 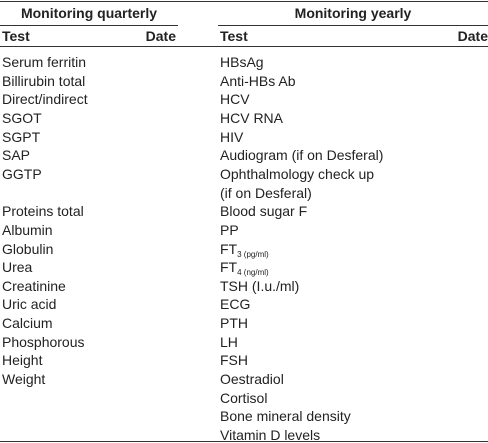 What do you see at coordinates (16, 155) in the screenshot?
I see `test-name: SAP` at bounding box center [16, 155].